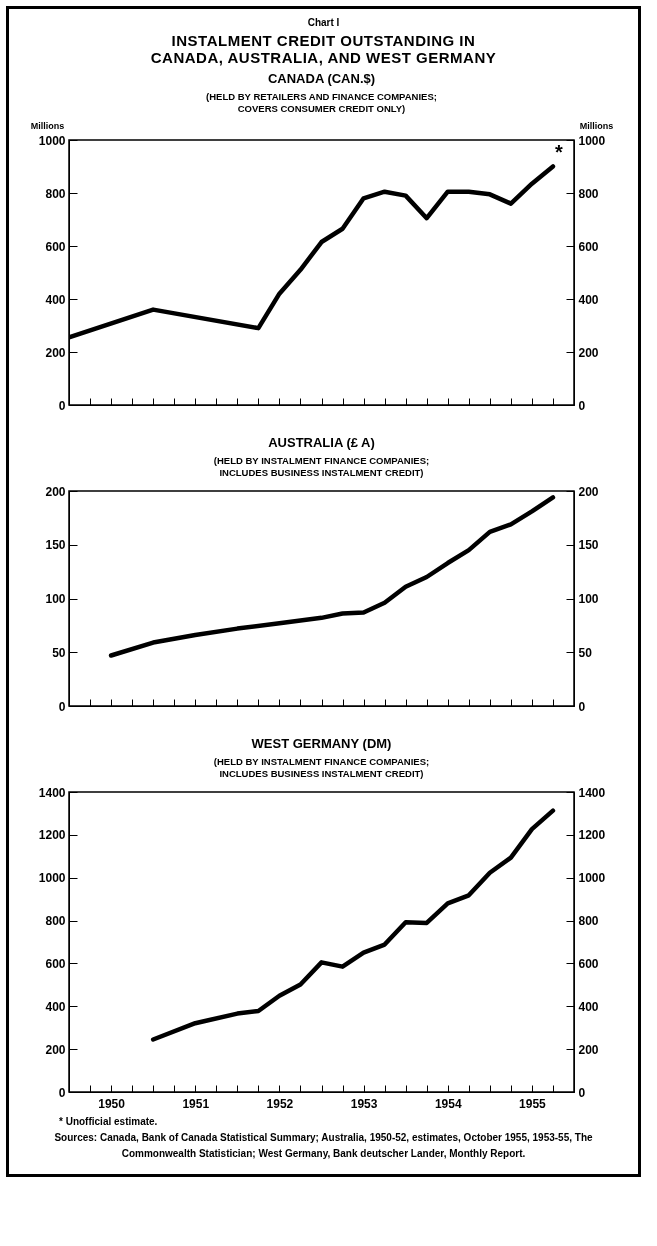 This screenshot has width=657, height=1246. I want to click on annotation: *, so click(559, 151).